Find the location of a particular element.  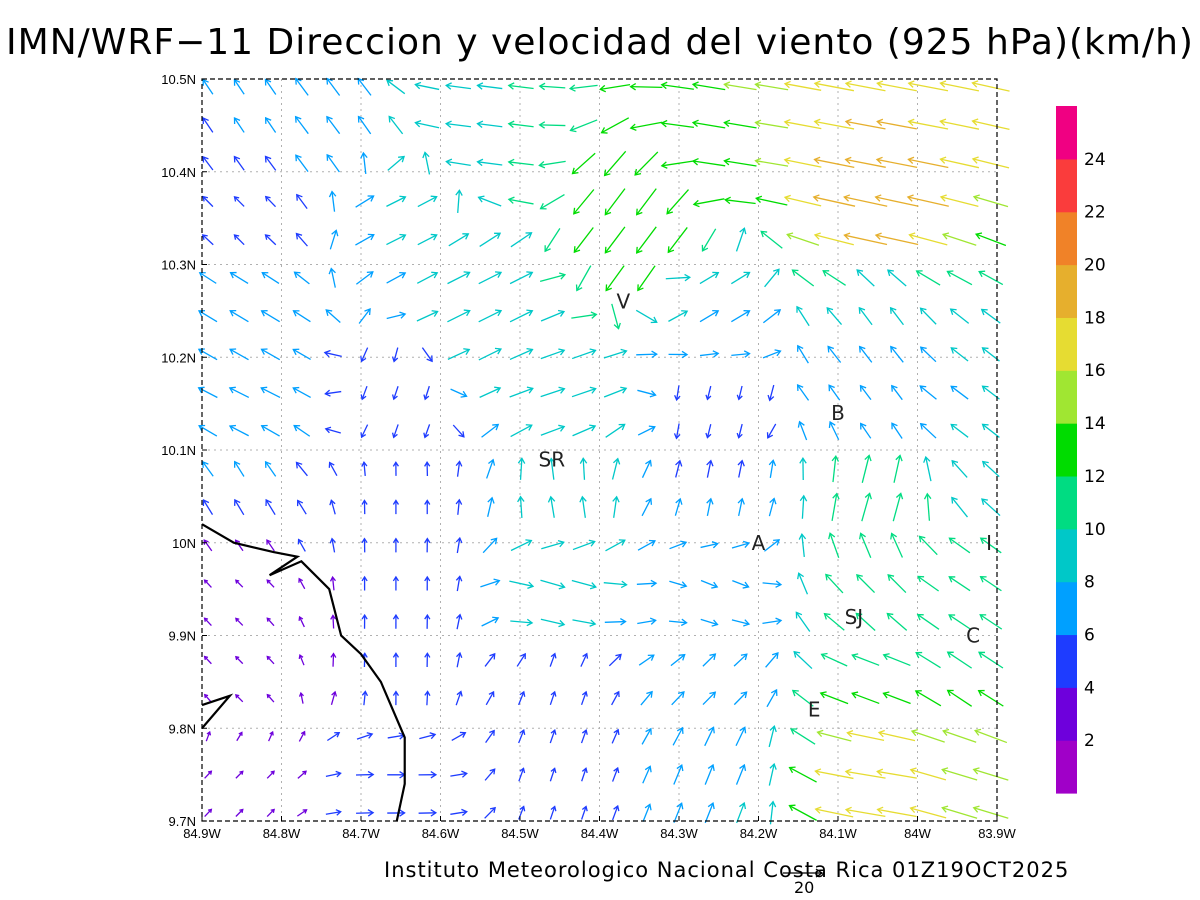

x-tick-label: 84.1W is located at coordinates (838, 833).